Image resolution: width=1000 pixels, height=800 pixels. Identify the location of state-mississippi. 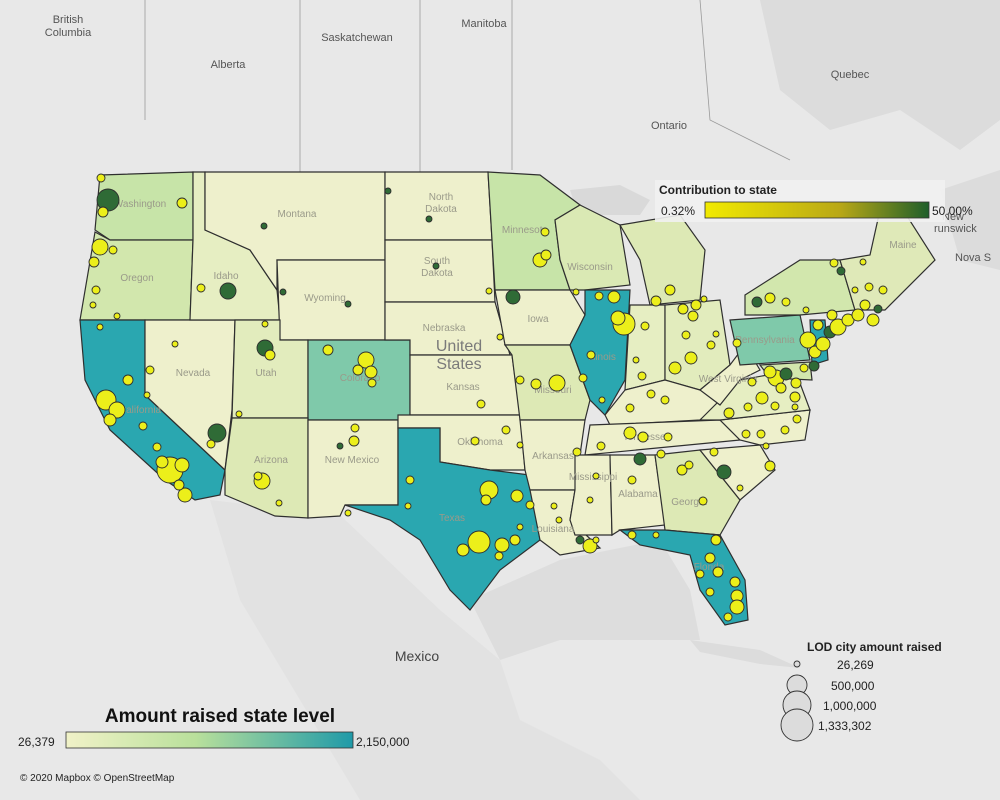
(591, 495).